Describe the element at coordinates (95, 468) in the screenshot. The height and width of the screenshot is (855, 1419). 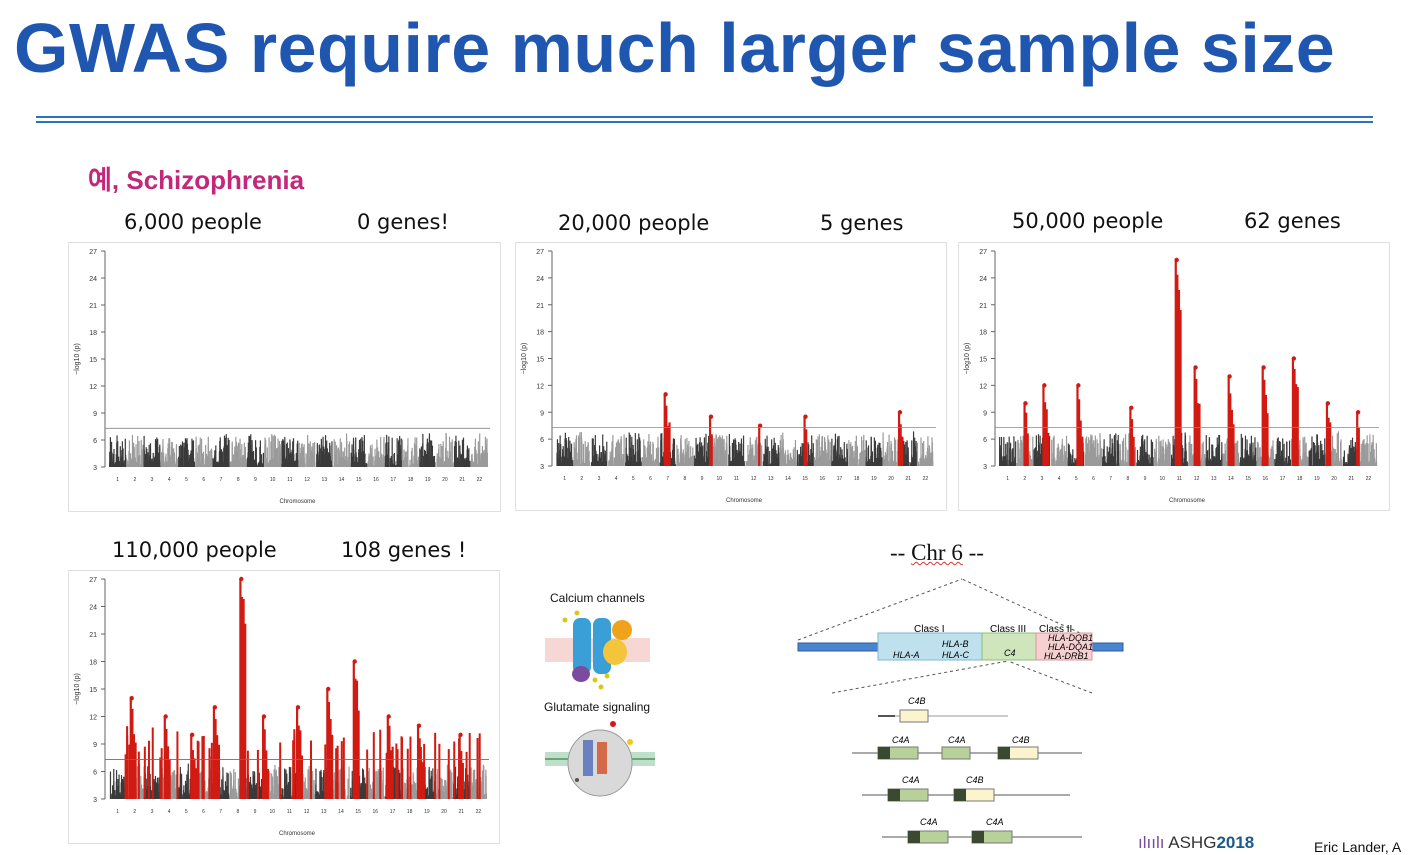
I see `y-tick-label: 3` at that location.